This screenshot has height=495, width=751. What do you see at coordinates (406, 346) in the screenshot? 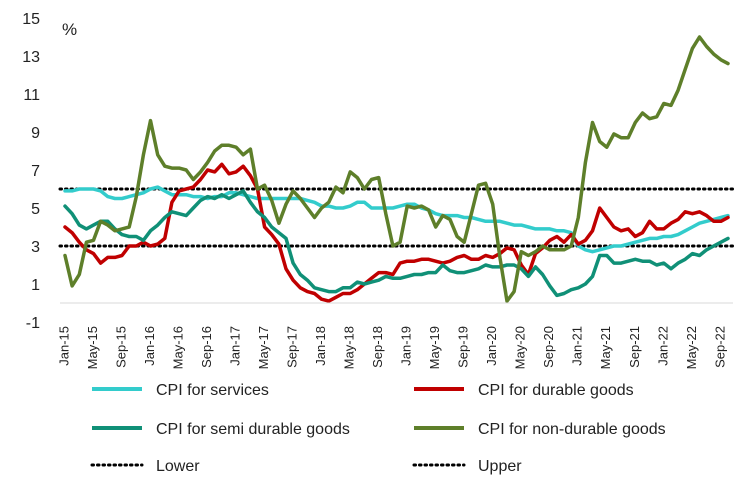
I see `x-tick-label: Jan-19` at bounding box center [406, 346].